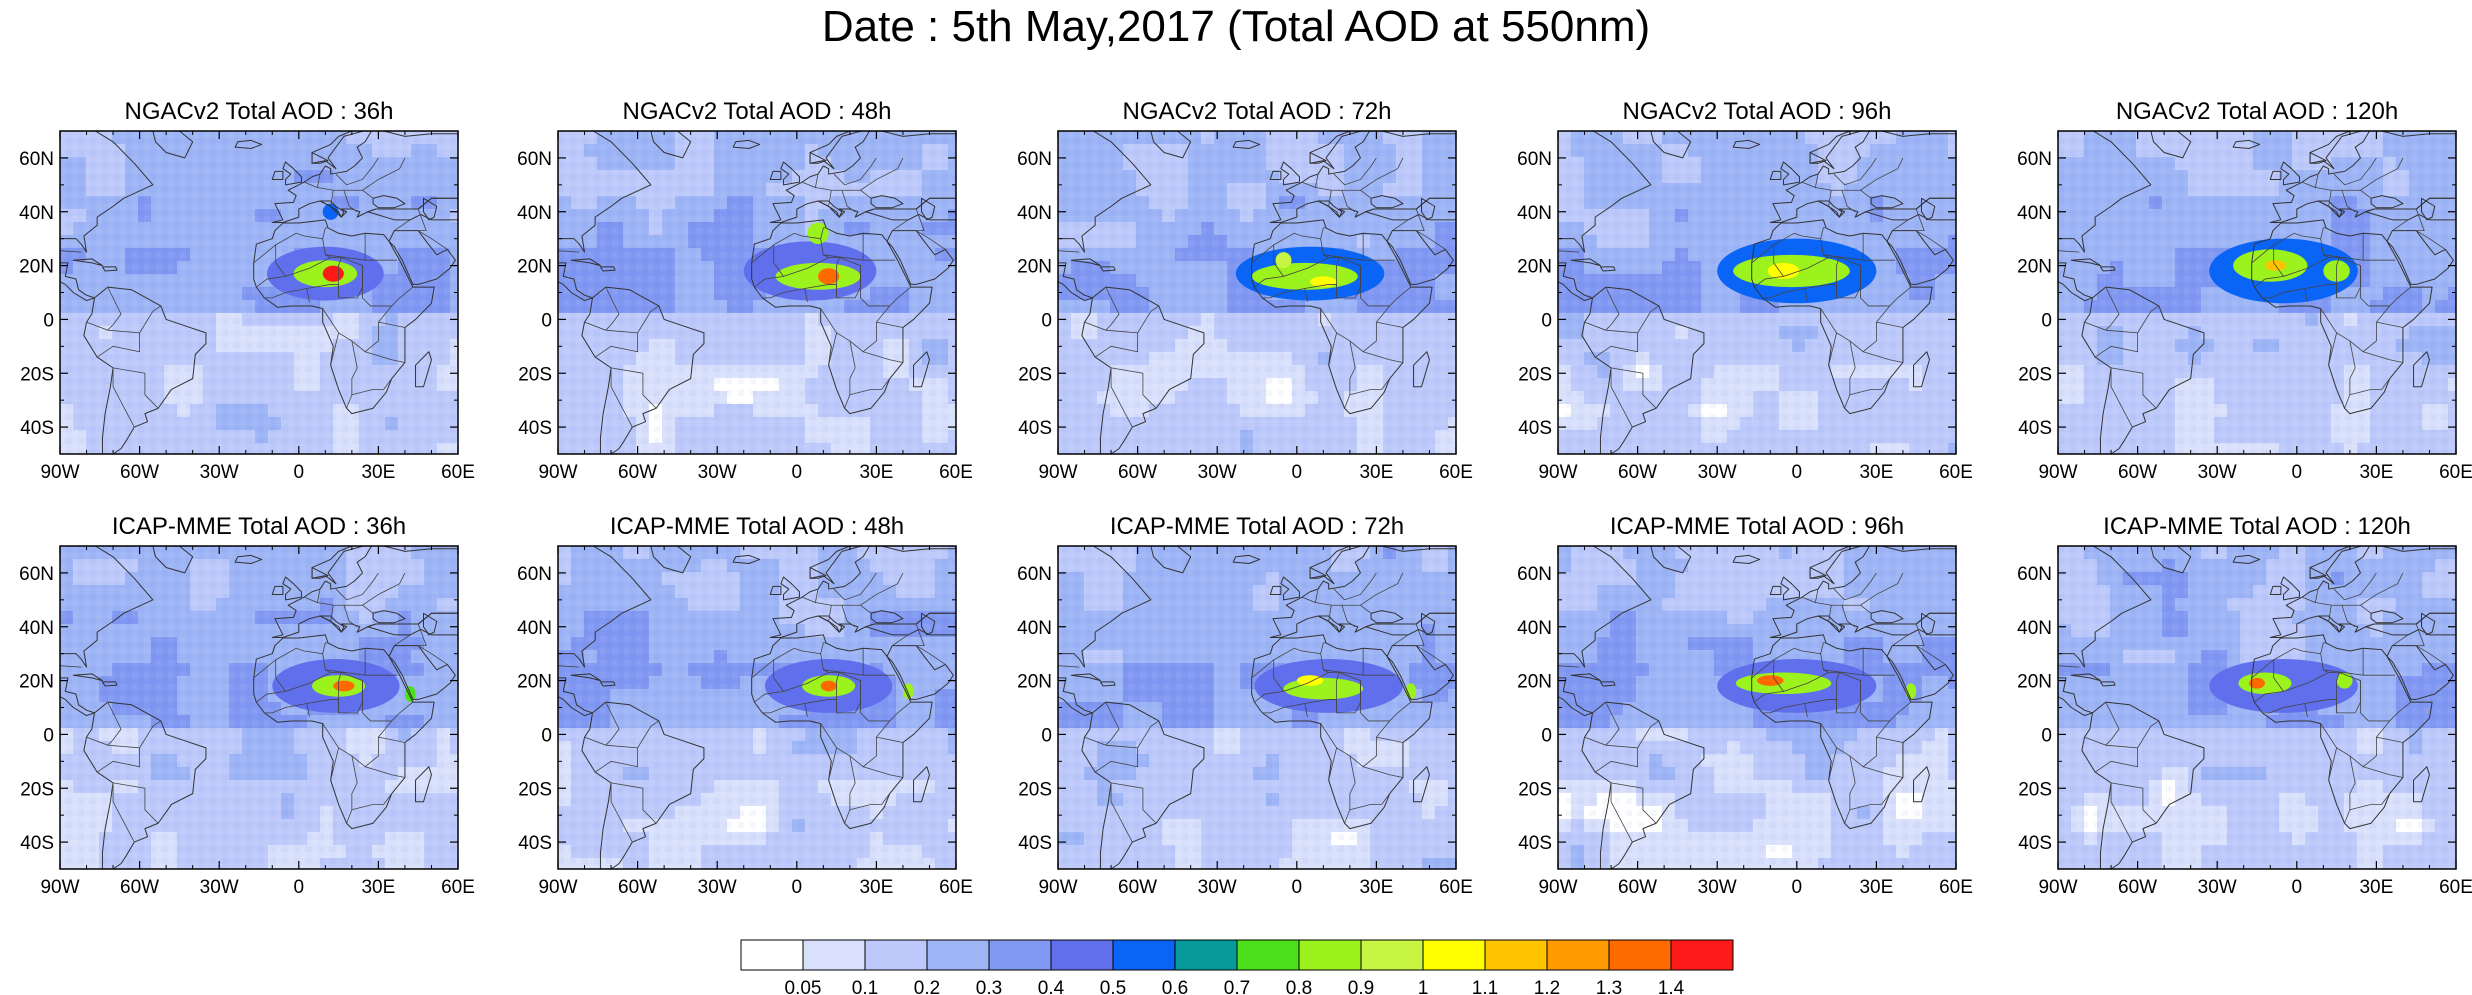  Describe the element at coordinates (1236, 26) in the screenshot. I see `figure-title: Date : 5th May,2017 (Total AOD at 550nm)` at that location.